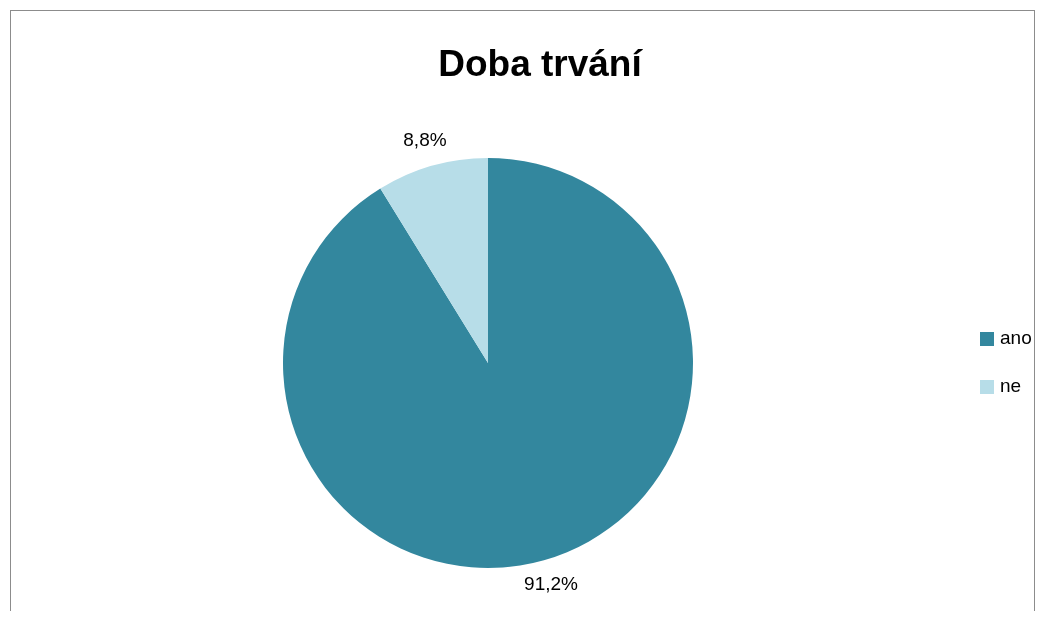  What do you see at coordinates (434, 260) in the screenshot?
I see `pie-slice` at bounding box center [434, 260].